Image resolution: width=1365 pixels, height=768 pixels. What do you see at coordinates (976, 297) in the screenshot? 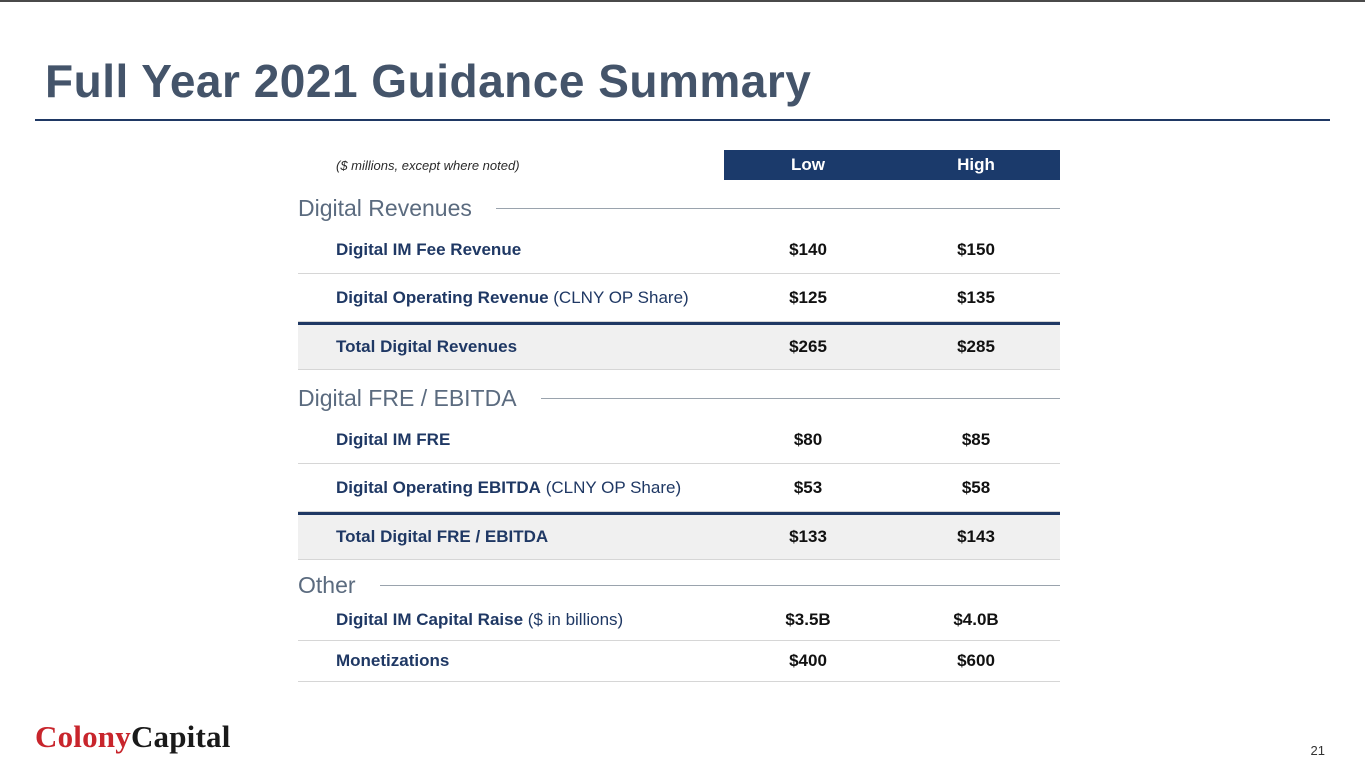
I see `value-high: $135` at bounding box center [976, 297].